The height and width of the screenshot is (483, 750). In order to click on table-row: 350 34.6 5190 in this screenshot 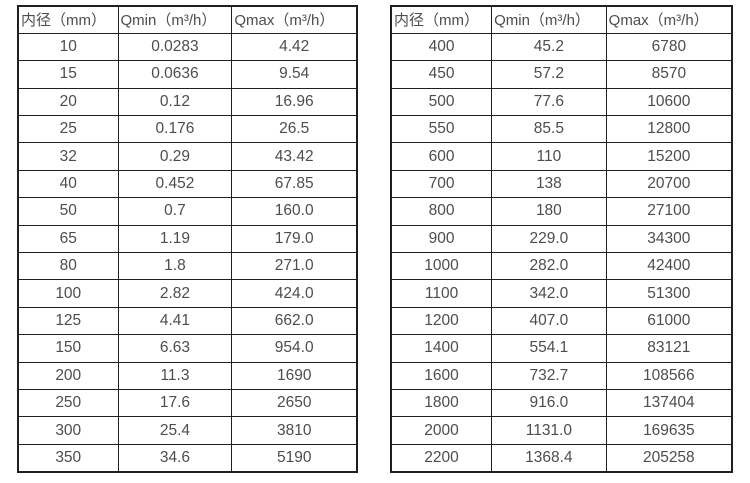, I will do `click(187, 458)`.